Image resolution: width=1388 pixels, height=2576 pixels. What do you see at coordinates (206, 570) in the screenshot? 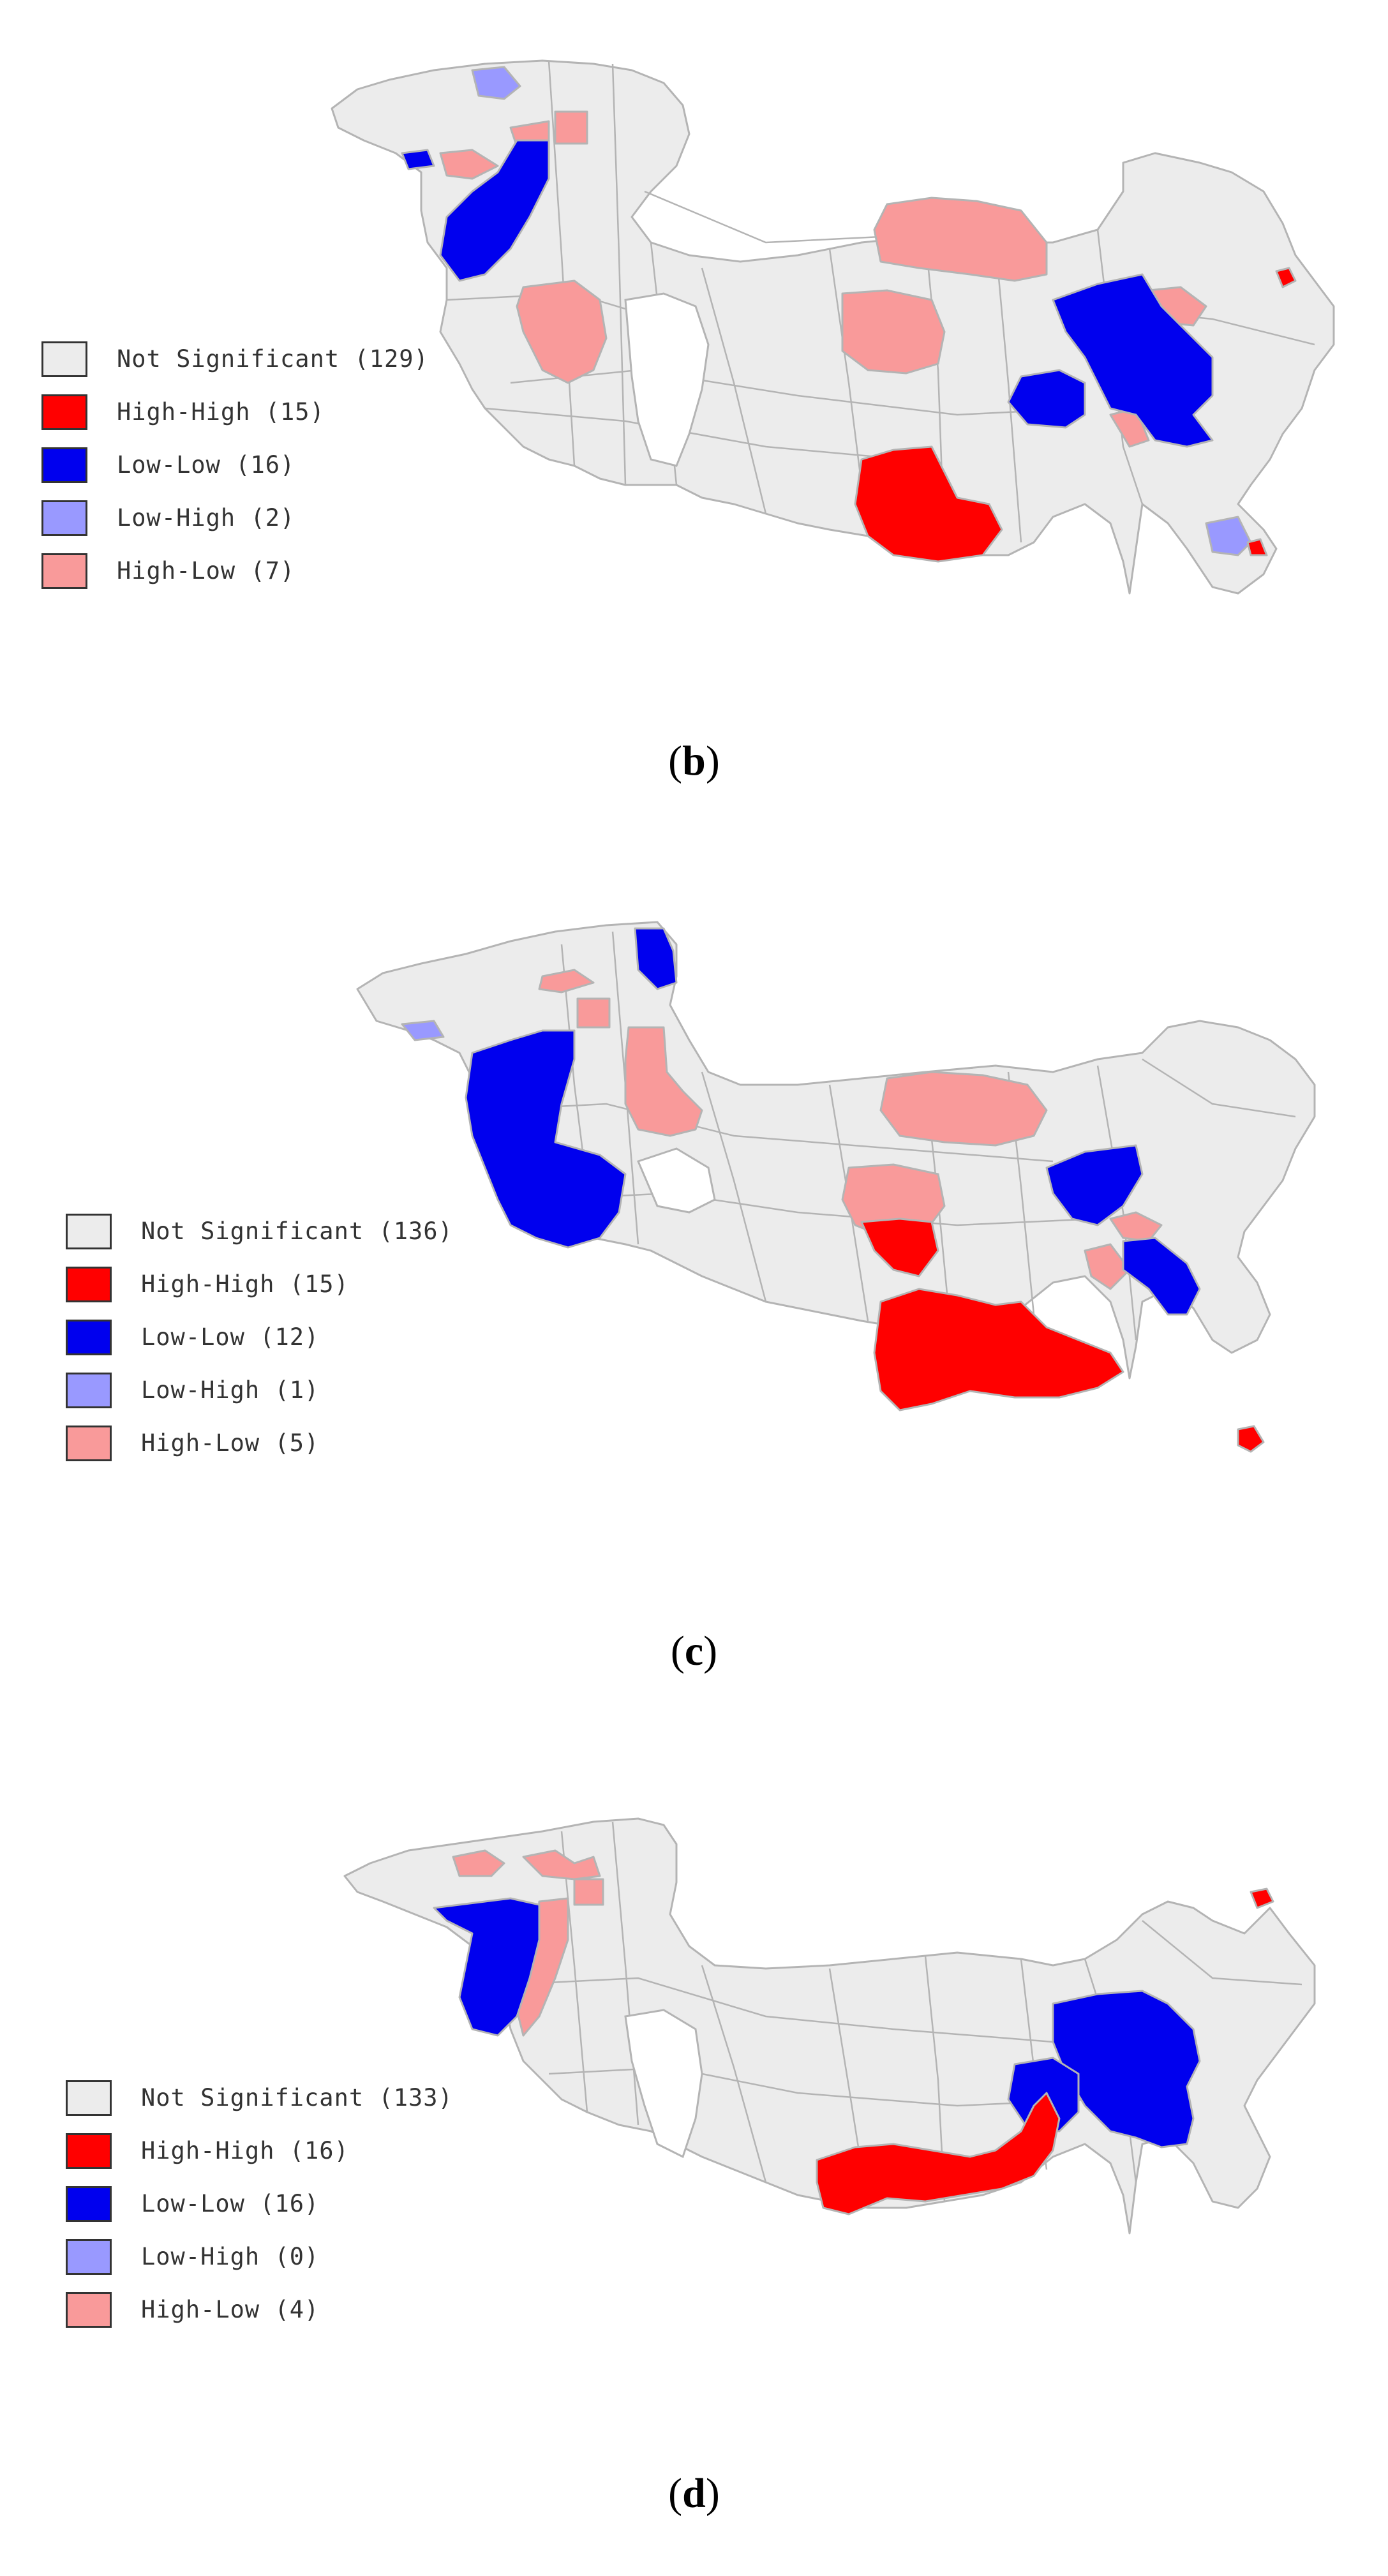
I see `legend-label: High-Low (7)` at bounding box center [206, 570].